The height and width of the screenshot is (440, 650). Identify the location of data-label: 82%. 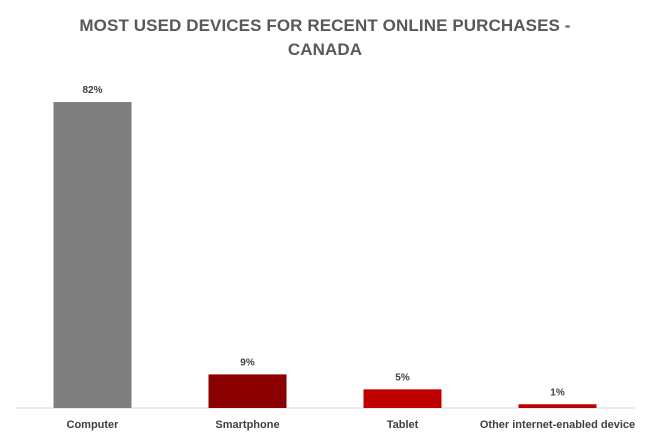
(92, 90).